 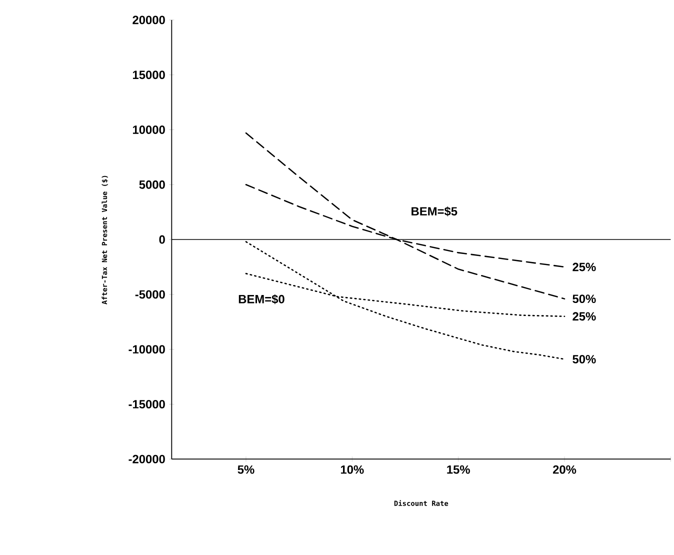 I want to click on y-tick-label: -5000, so click(x=150, y=294).